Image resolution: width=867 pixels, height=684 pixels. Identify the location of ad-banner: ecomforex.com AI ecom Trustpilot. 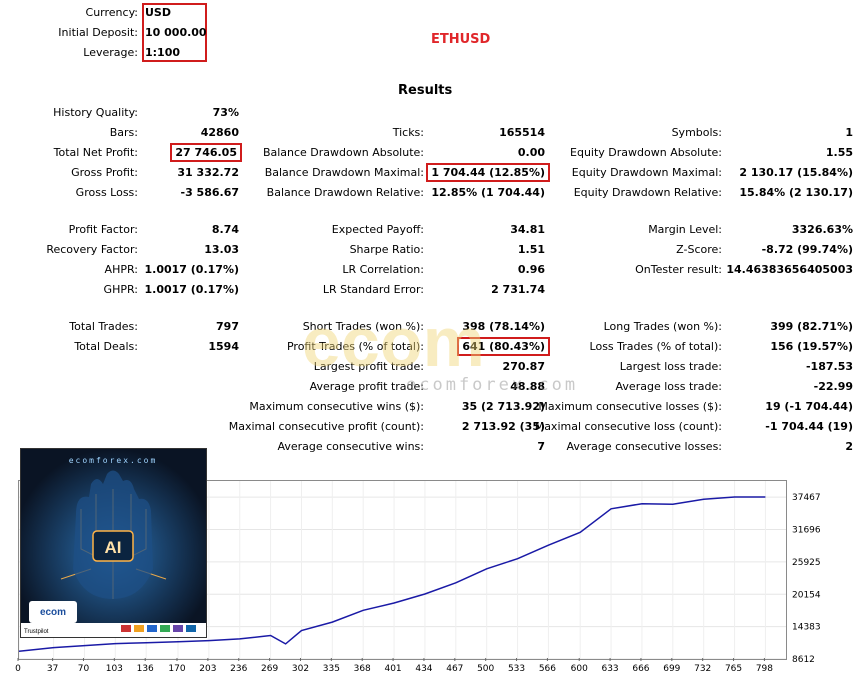
(113, 543).